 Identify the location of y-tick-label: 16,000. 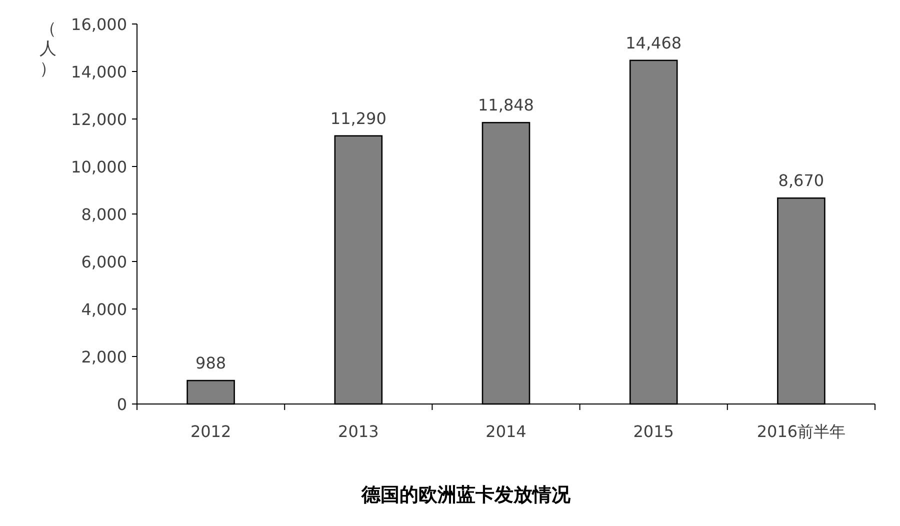
(99, 24).